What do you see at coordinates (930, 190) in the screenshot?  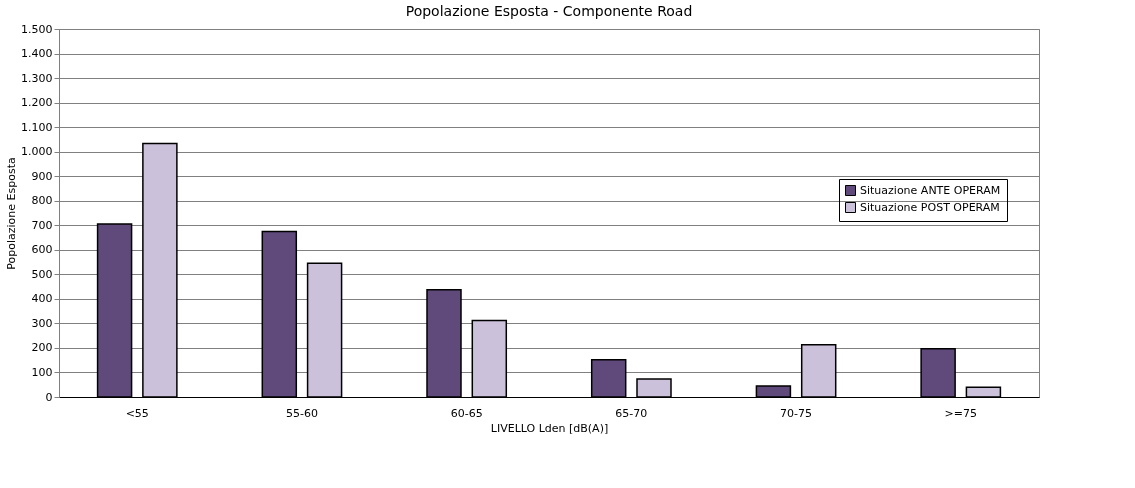 I see `legend-label: Situazione ANTE OPERAM` at bounding box center [930, 190].